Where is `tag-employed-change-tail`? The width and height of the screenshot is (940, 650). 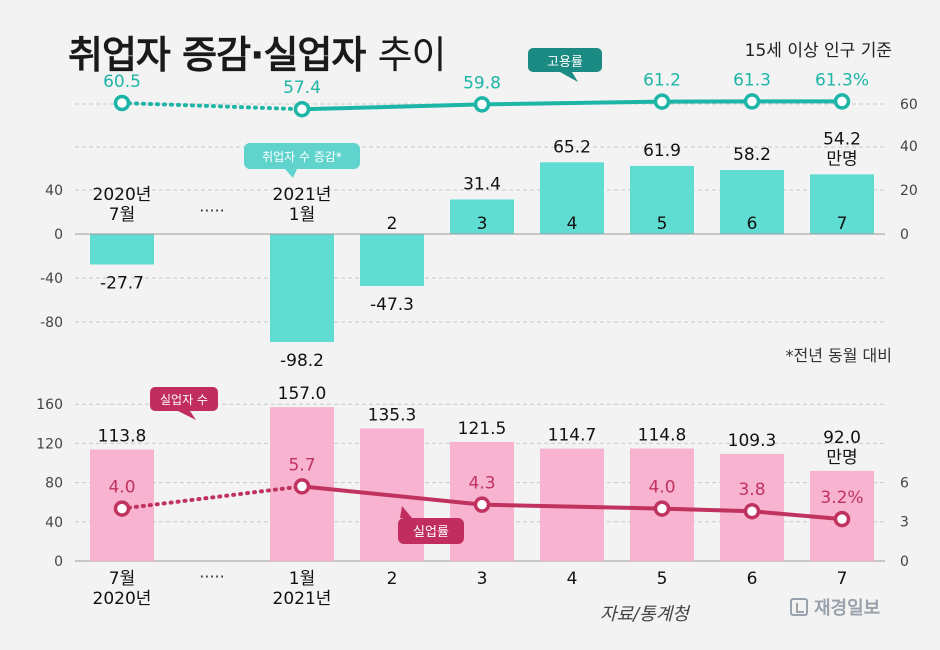
tag-employed-change-tail is located at coordinates (291, 173).